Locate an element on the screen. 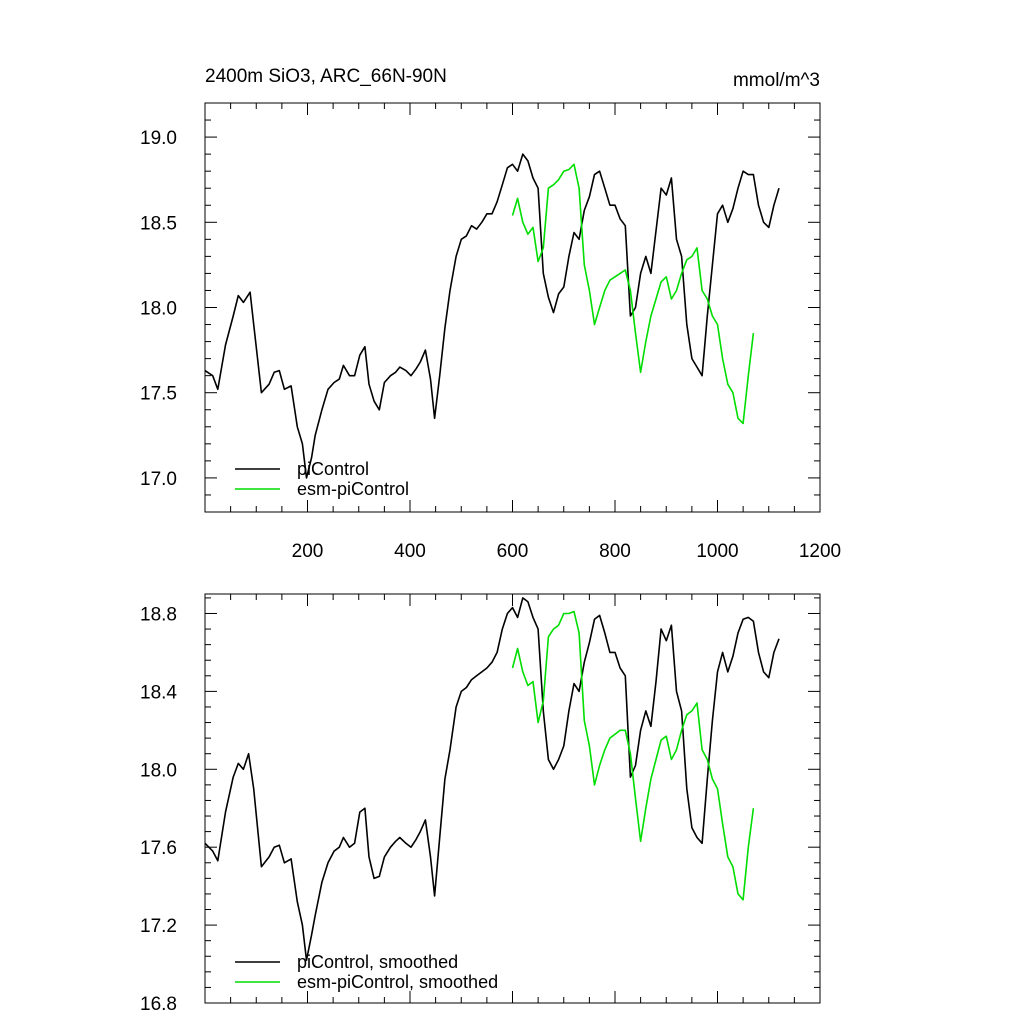  units-label: mmol/m^3 is located at coordinates (776, 80).